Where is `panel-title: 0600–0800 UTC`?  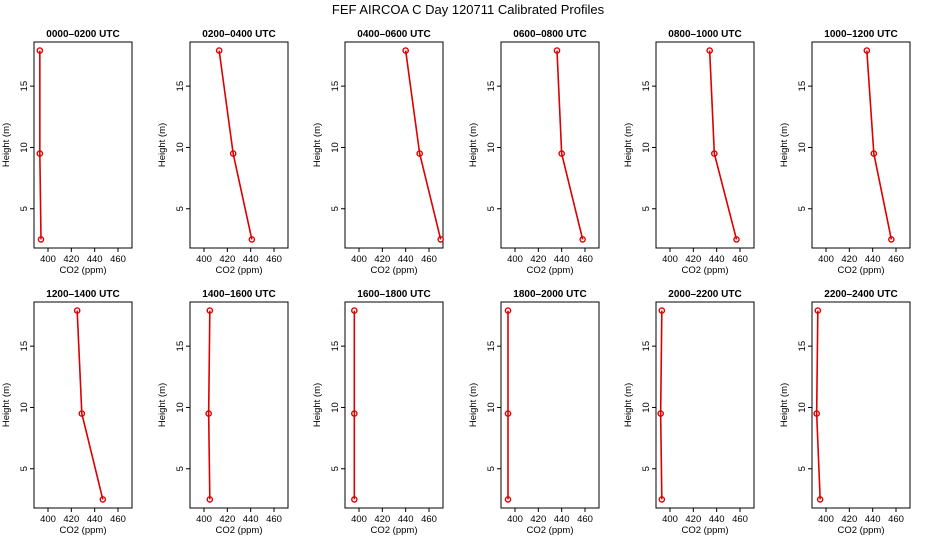
panel-title: 0600–0800 UTC is located at coordinates (549, 34).